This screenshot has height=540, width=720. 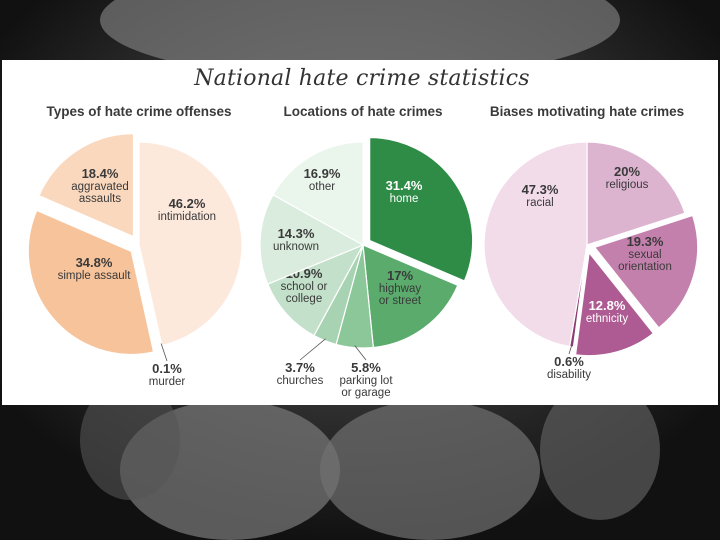 What do you see at coordinates (627, 185) in the screenshot?
I see `slice-category-label: religious` at bounding box center [627, 185].